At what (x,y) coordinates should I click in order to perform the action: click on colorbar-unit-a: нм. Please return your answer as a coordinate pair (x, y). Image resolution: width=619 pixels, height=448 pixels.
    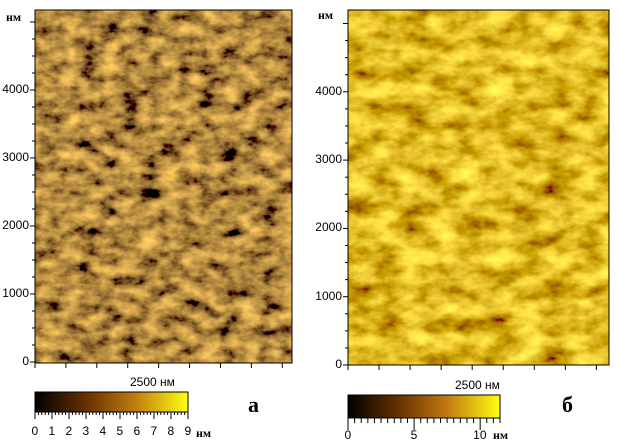
    Looking at the image, I should click on (204, 433).